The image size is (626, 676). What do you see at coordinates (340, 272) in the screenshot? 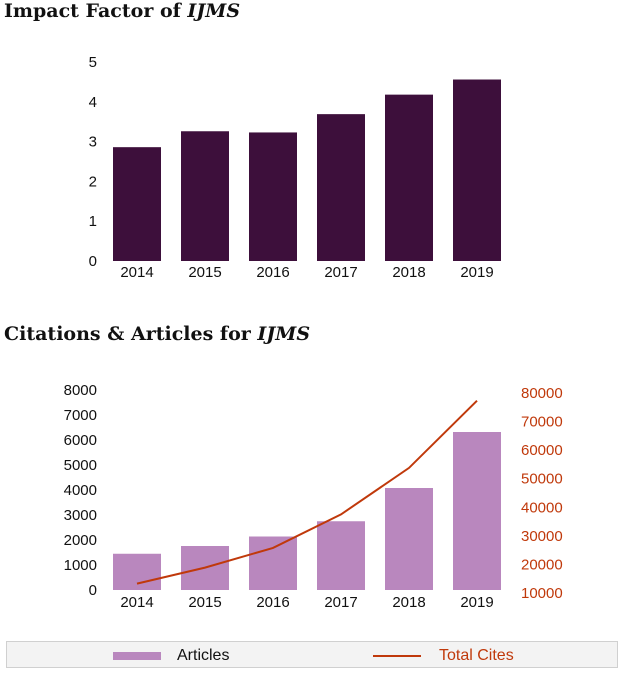
I see `impact-x-tick: 2017` at bounding box center [340, 272].